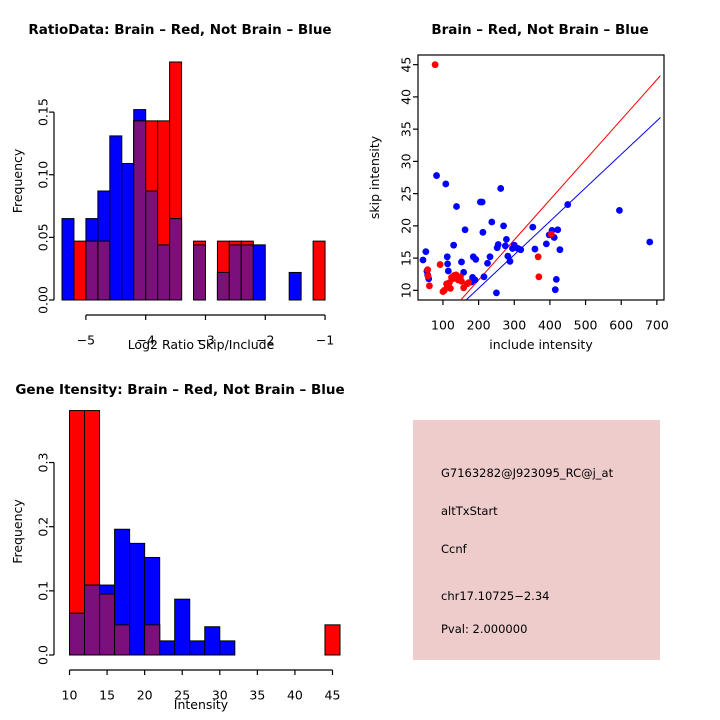 This screenshot has width=720, height=720. What do you see at coordinates (43, 655) in the screenshot?
I see `y-tick-label: 0.0` at bounding box center [43, 655].